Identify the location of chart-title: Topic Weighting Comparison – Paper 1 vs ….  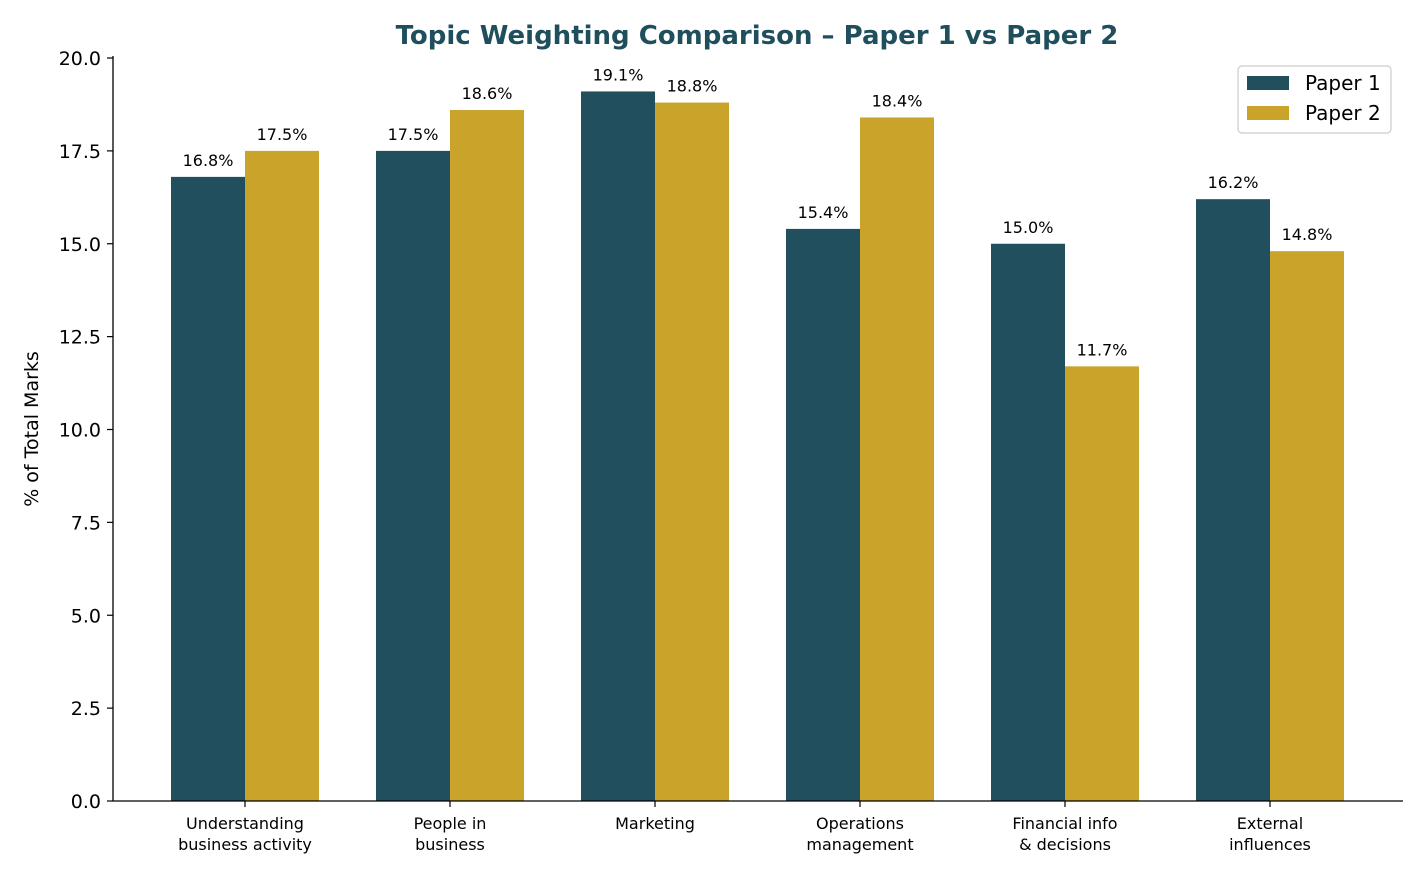
(757, 36).